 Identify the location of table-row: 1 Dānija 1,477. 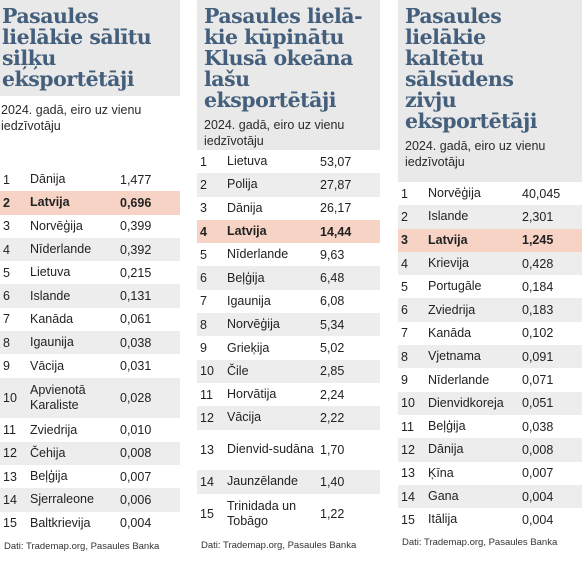
(90, 180).